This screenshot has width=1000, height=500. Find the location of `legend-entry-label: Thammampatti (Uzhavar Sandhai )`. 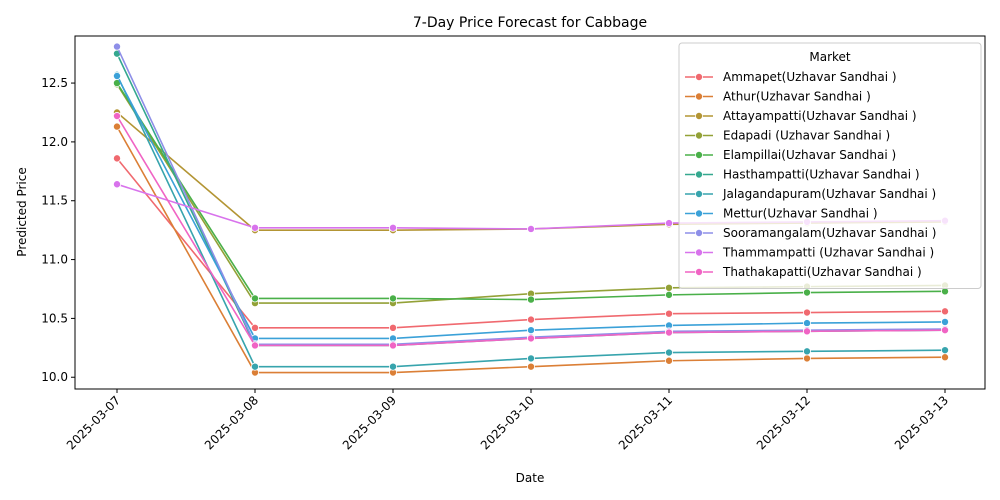

legend-entry-label: Thammampatti (Uzhavar Sandhai ) is located at coordinates (828, 253).